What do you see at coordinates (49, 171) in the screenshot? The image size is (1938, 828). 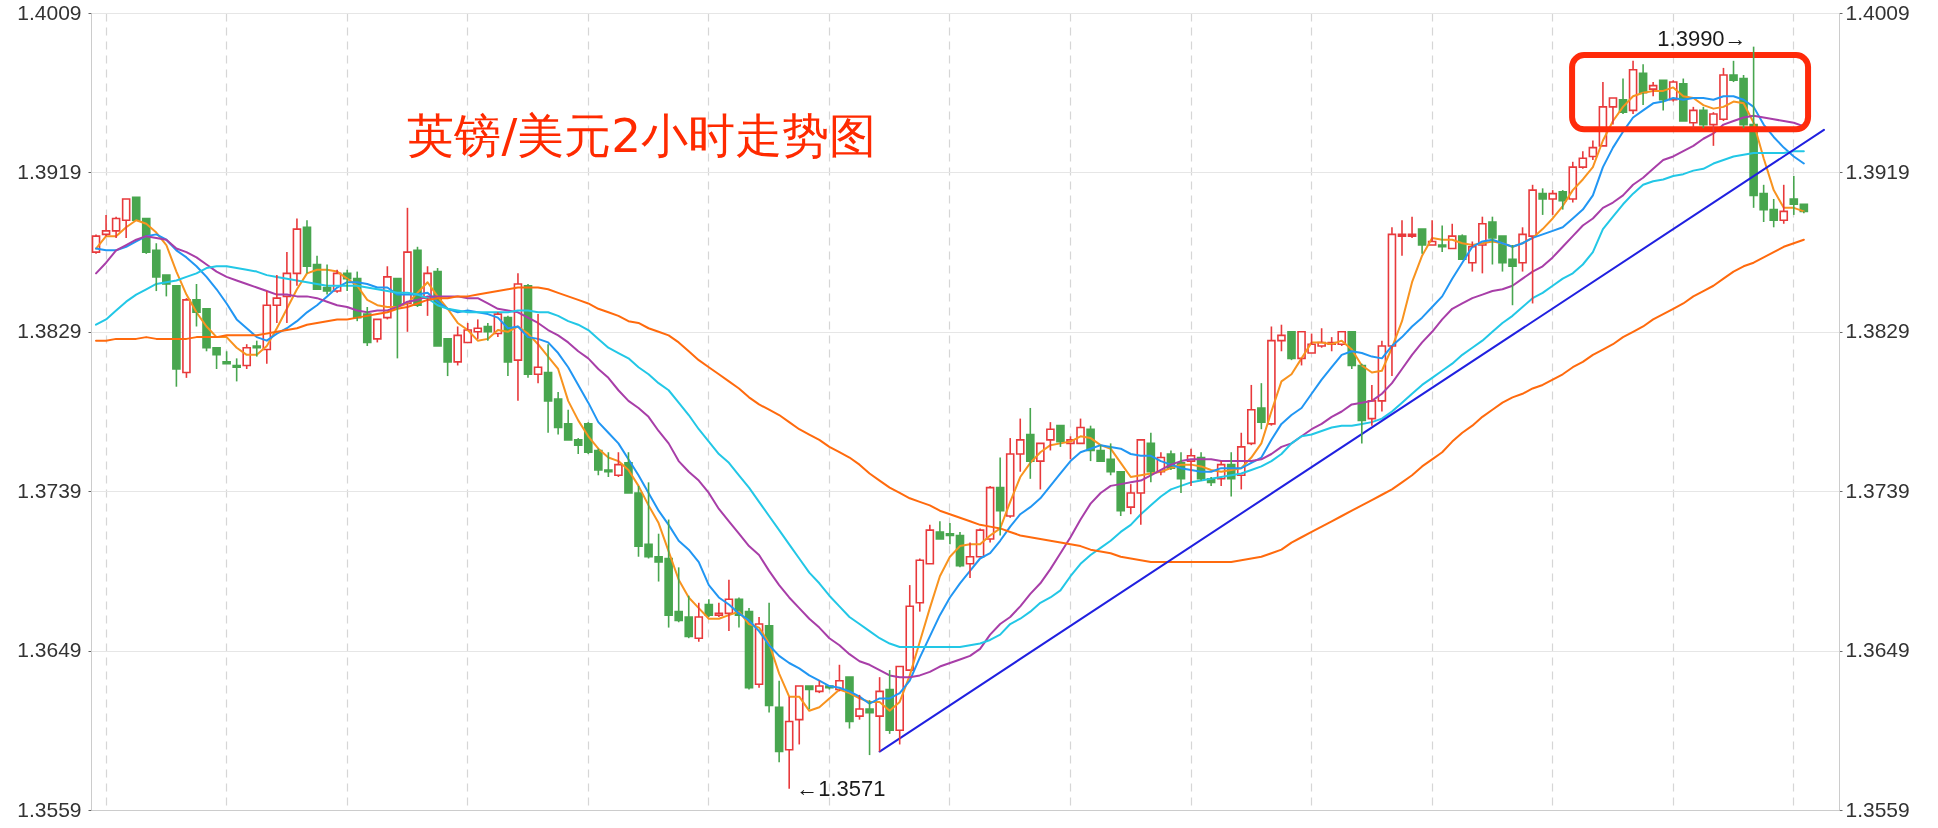 I see `y-tick-label: 1.3919` at bounding box center [49, 171].